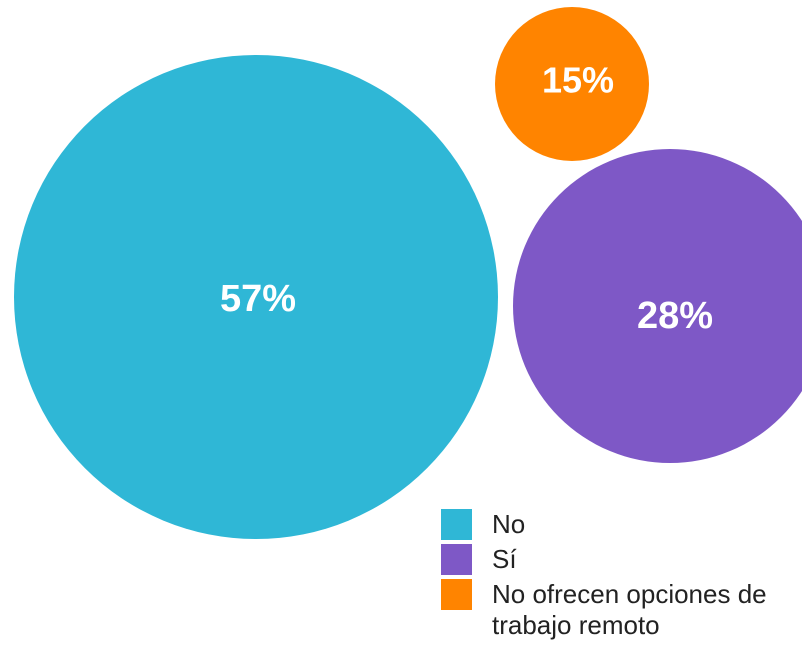 The width and height of the screenshot is (802, 656). What do you see at coordinates (456, 594) in the screenshot?
I see `legend-swatch-no-ofrecen` at bounding box center [456, 594].